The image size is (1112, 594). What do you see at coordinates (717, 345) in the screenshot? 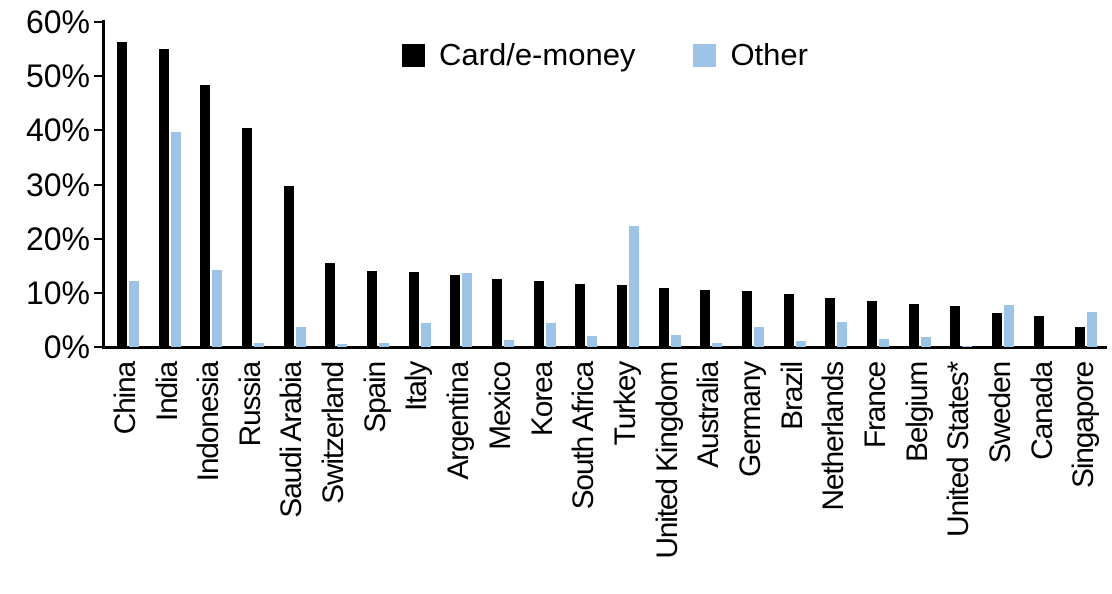
I see `bar-other-australia` at bounding box center [717, 345].